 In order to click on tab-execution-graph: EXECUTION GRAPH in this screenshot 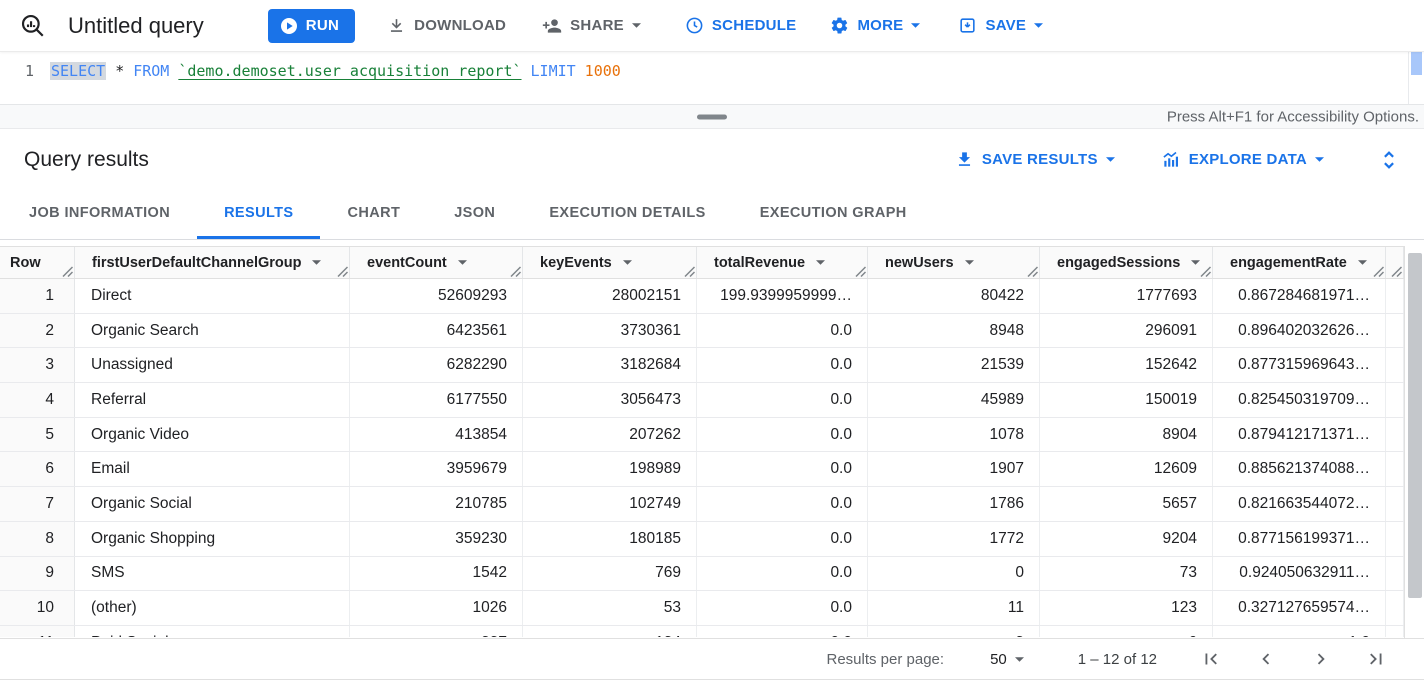, I will do `click(833, 214)`.